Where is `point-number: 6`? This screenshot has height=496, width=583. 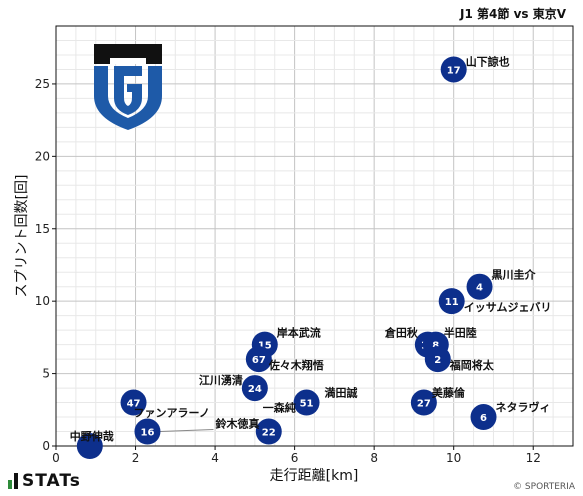 point-number: 6 is located at coordinates (483, 418).